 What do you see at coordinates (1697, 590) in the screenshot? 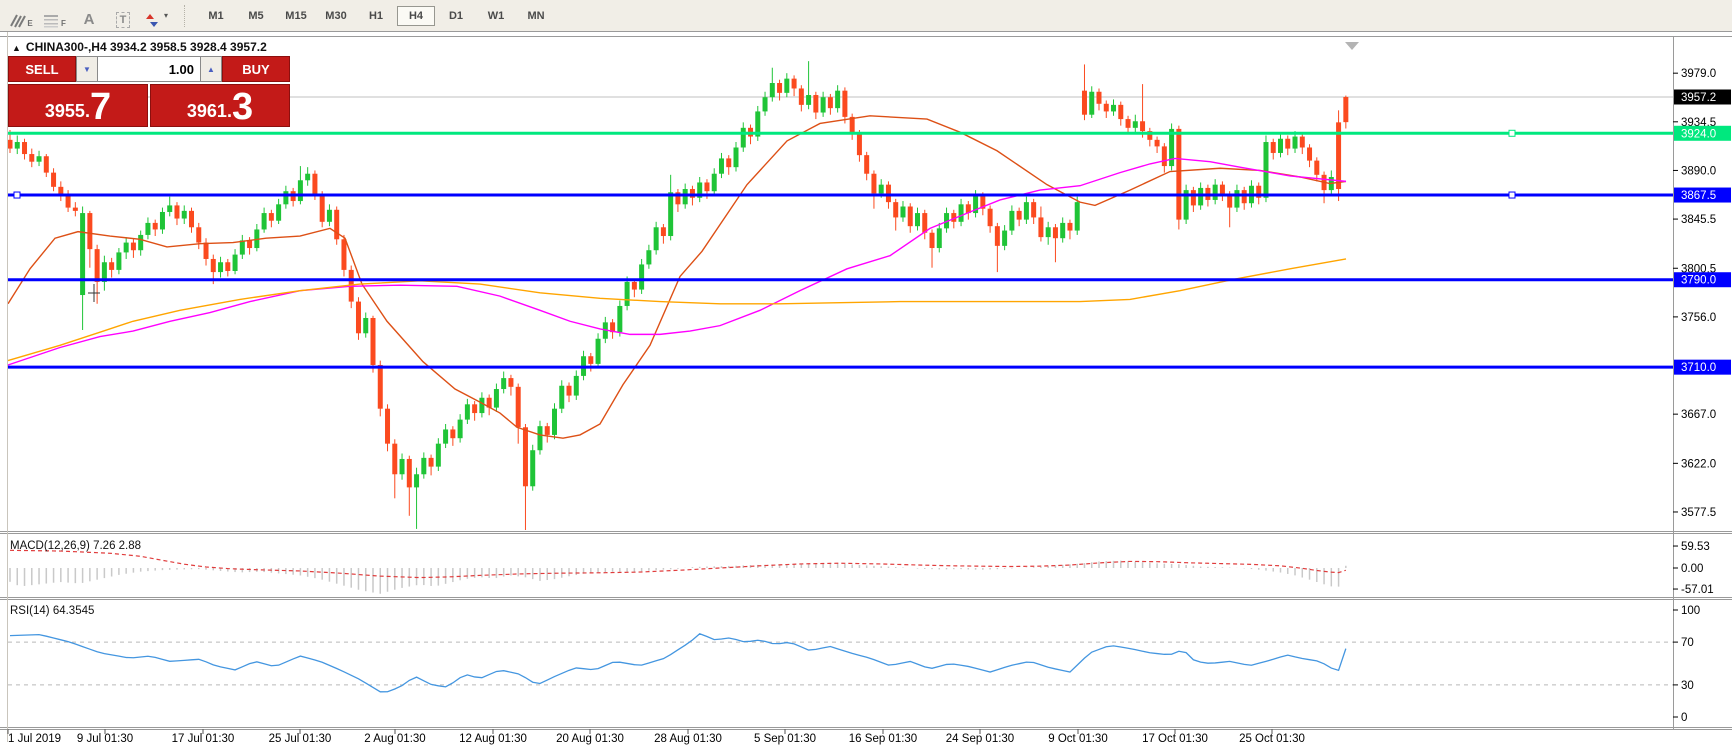
I see `svg-text: -57.01` at bounding box center [1697, 590].